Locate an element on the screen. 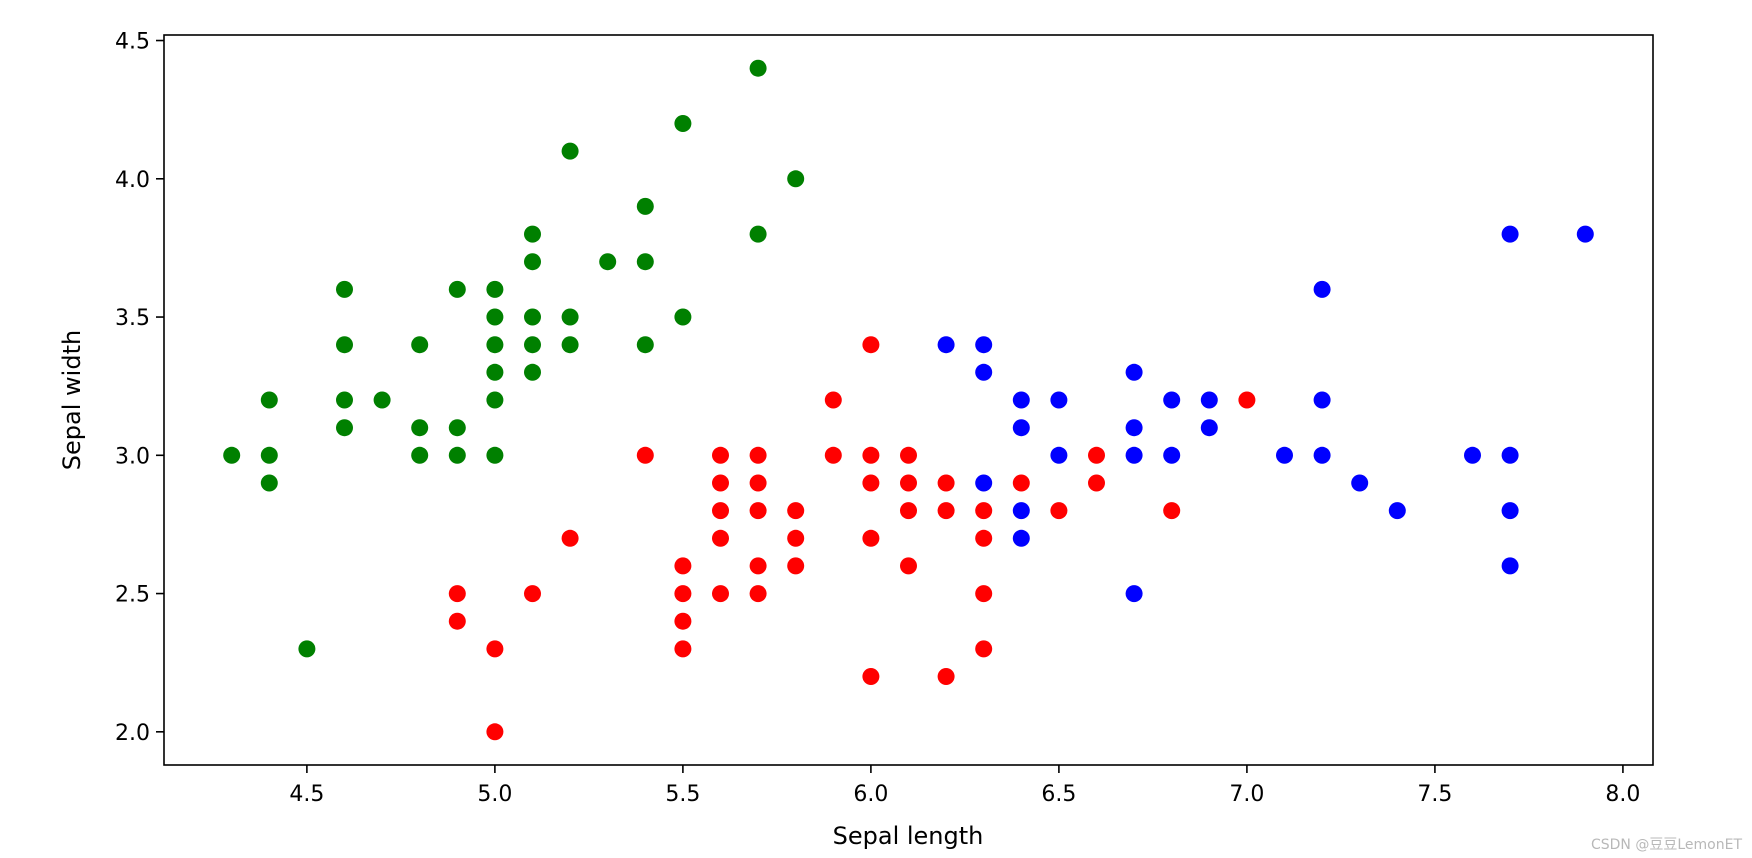  y-tick-label: 2.5 is located at coordinates (132, 595).